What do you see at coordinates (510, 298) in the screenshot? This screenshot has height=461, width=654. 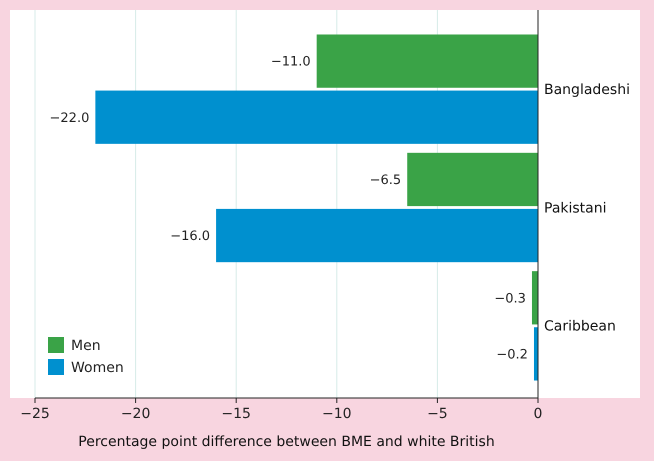 I see `data-label: −0.3` at bounding box center [510, 298].